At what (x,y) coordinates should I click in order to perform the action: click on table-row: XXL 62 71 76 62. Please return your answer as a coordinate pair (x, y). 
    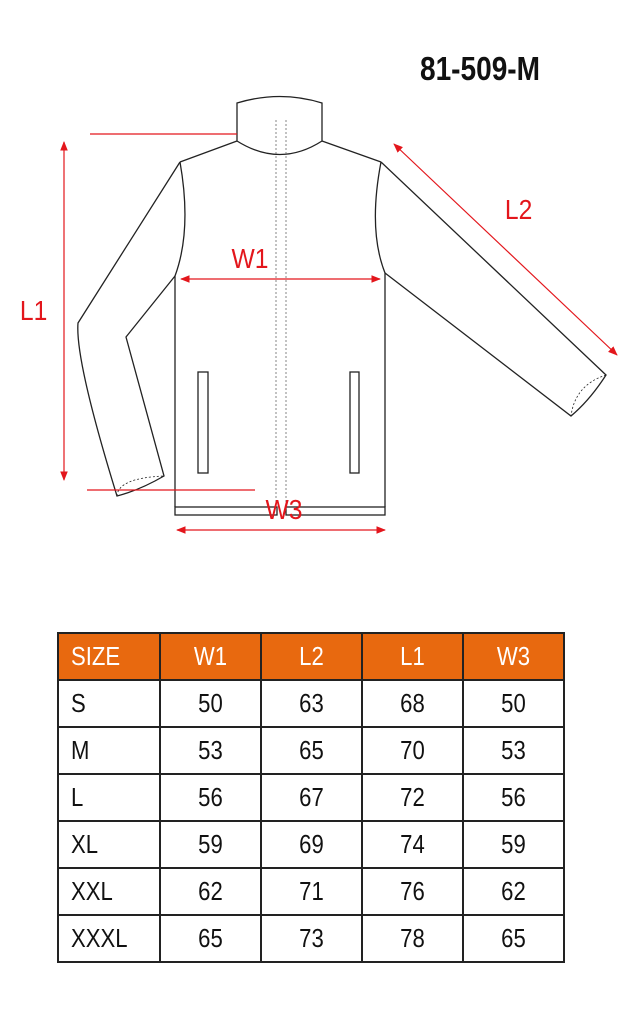
    Looking at the image, I should click on (311, 891).